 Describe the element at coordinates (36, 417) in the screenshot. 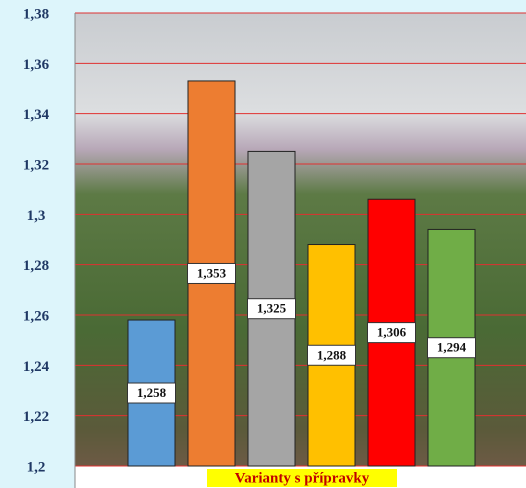

I see `y-tick-label: 1,22` at that location.